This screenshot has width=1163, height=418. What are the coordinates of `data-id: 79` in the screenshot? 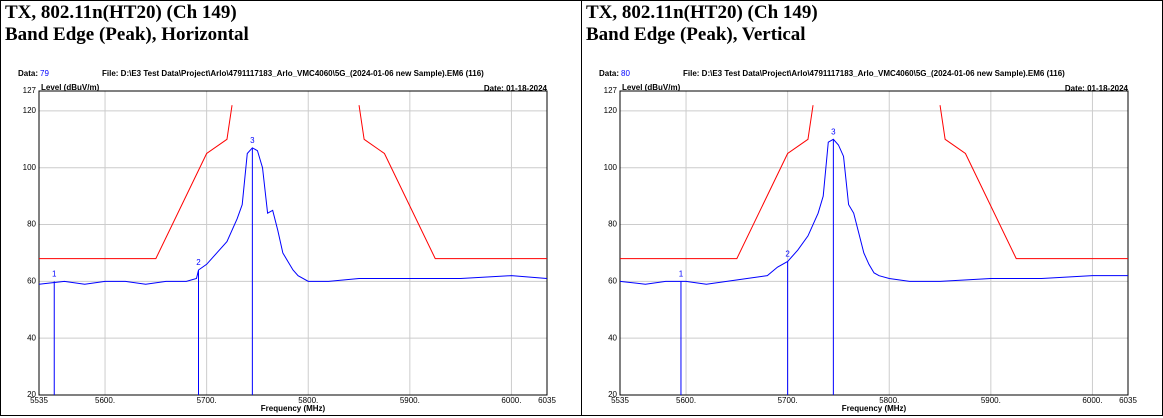 It's located at (44, 73).